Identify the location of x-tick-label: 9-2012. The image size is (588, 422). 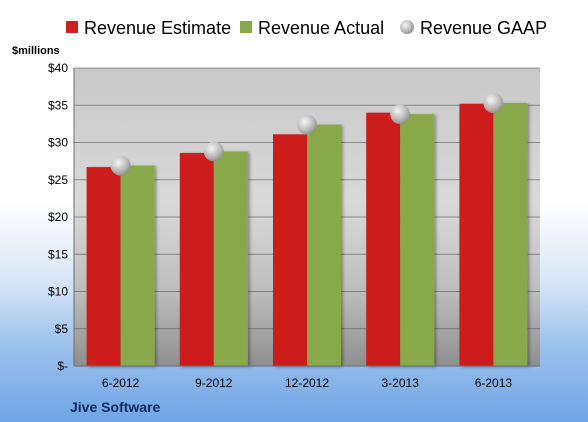
(214, 383).